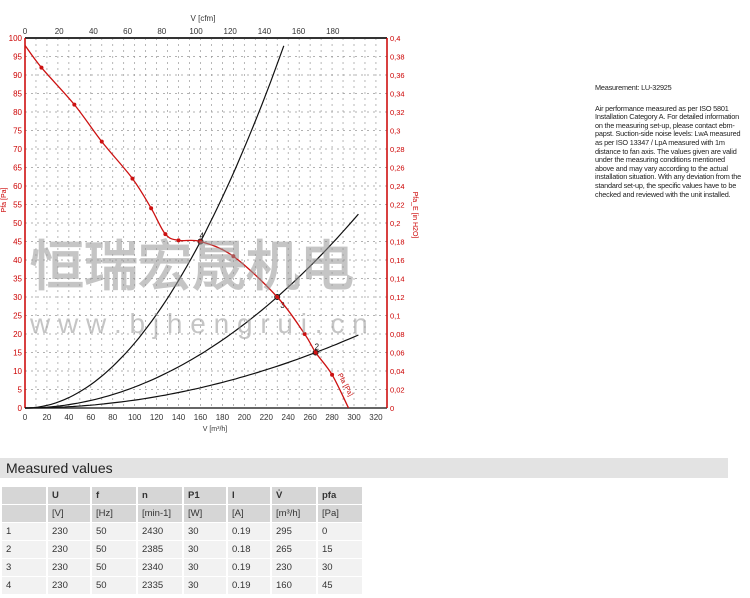 The height and width of the screenshot is (598, 750). I want to click on y-tick-label: 35, so click(17, 279).